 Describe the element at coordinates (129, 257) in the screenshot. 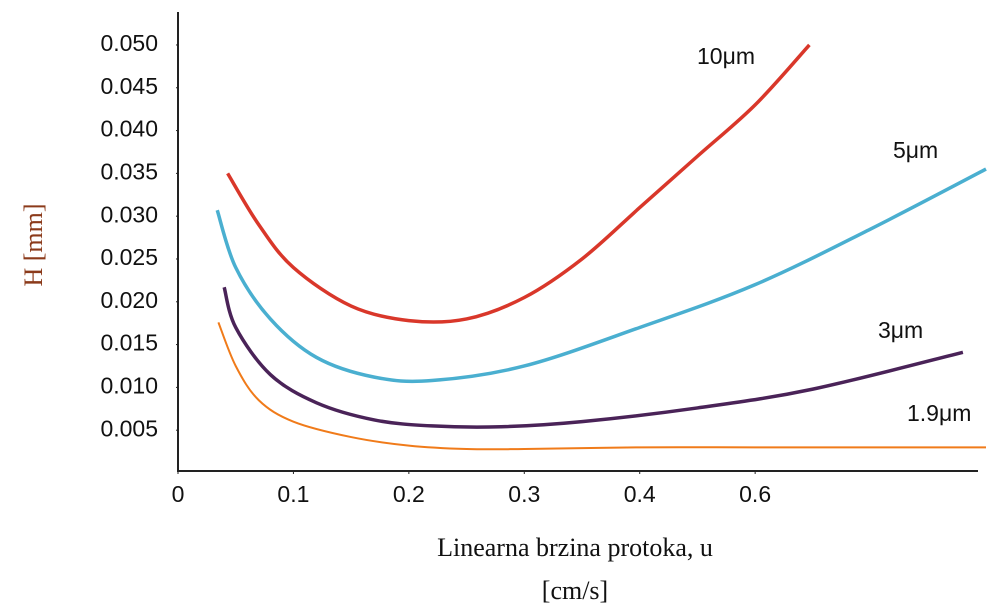

I see `y-tick-label: 0.025` at that location.